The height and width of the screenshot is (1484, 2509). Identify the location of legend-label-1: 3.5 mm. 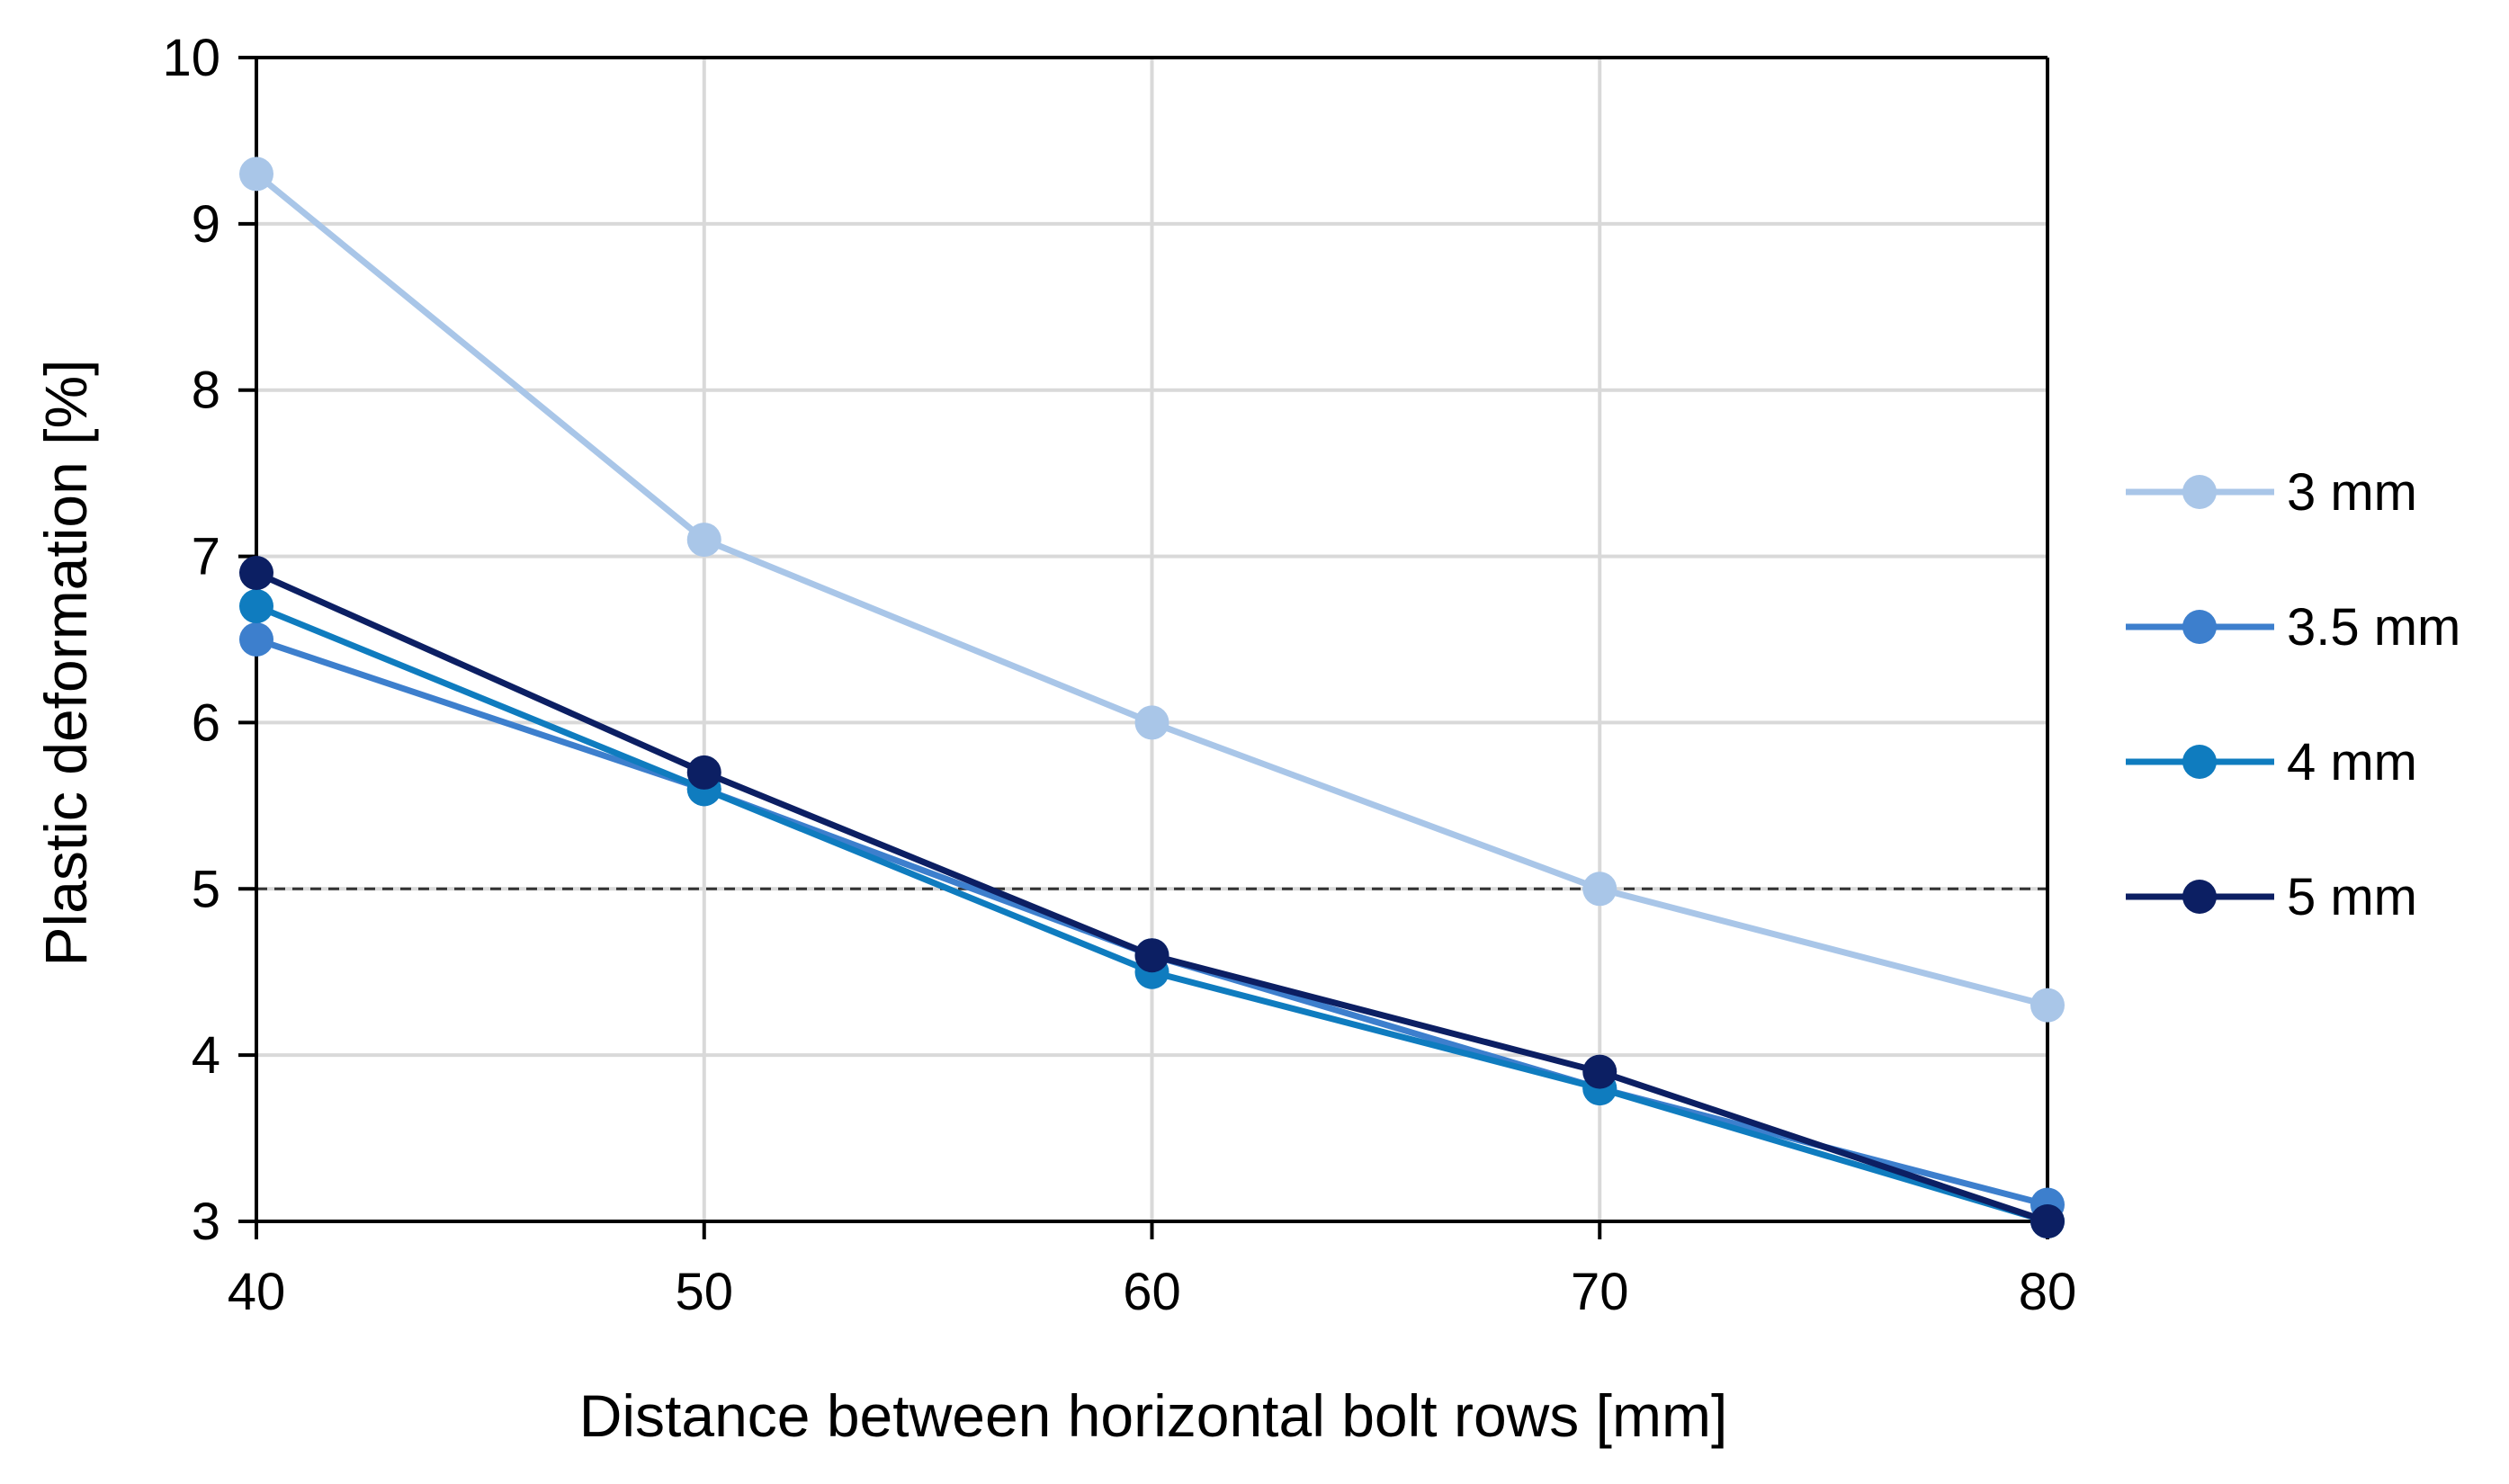
(2373, 627).